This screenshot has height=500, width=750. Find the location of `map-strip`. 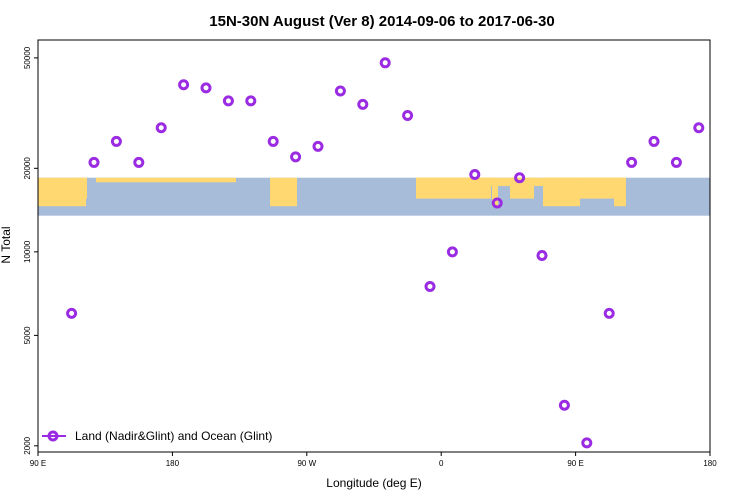

map-strip is located at coordinates (374, 196).